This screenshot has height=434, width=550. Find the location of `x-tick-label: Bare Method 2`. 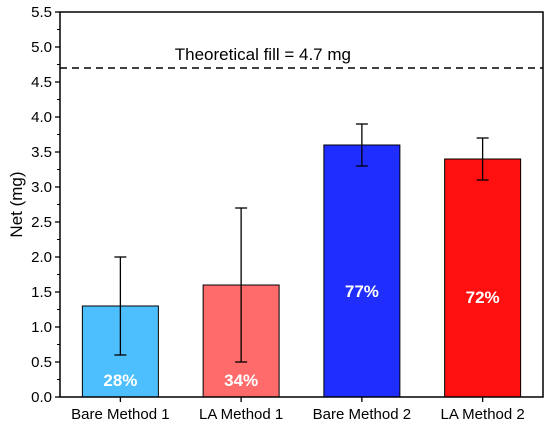

x-tick-label: Bare Method 2 is located at coordinates (362, 414).